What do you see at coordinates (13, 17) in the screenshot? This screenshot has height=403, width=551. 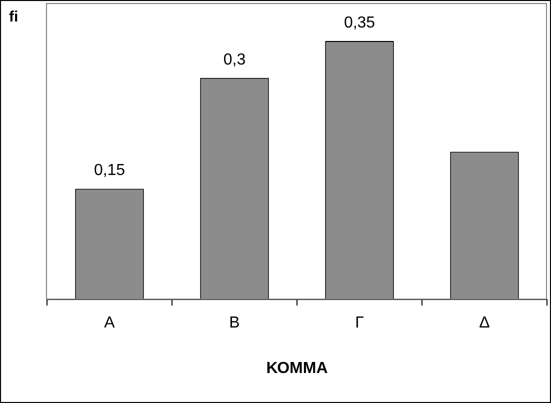 I see `y-axis-title: fi` at bounding box center [13, 17].